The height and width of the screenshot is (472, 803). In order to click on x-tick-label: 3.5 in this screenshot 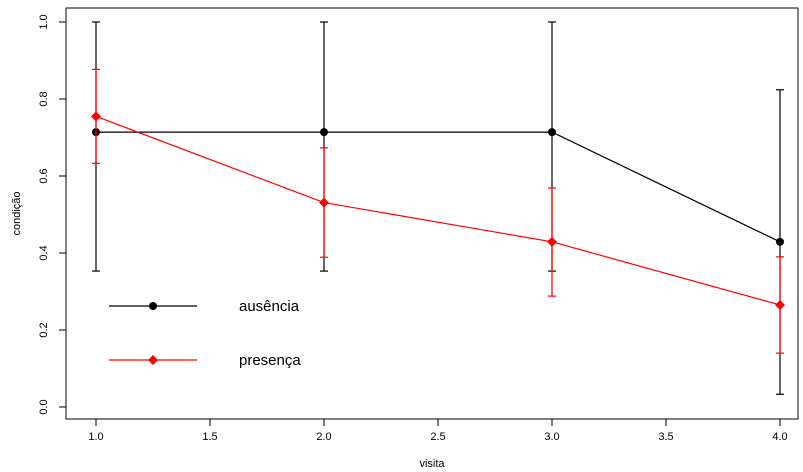, I will do `click(665, 437)`.